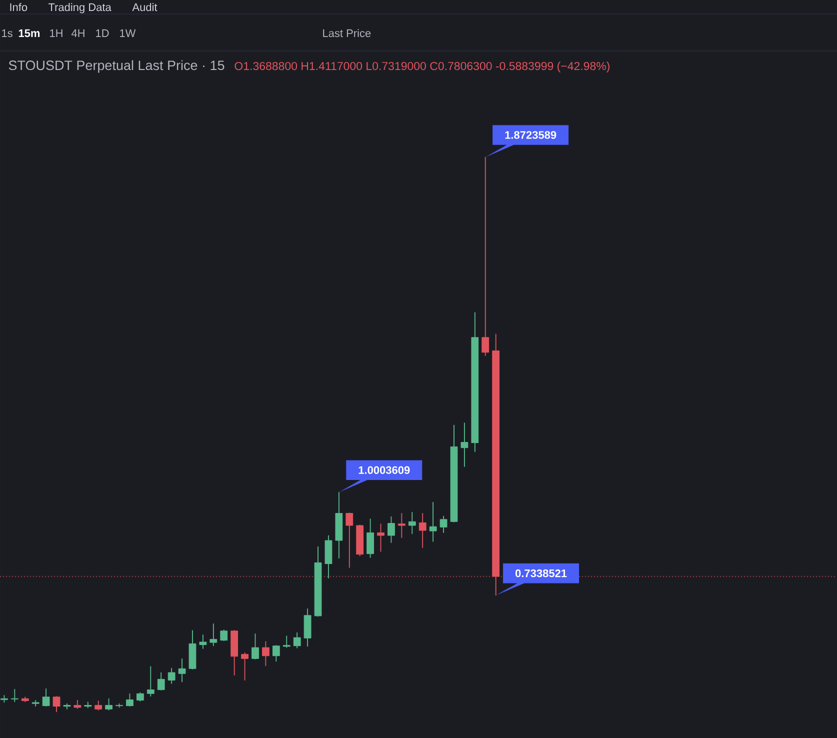  What do you see at coordinates (530, 135) in the screenshot?
I see `text: 1.8723589` at bounding box center [530, 135].